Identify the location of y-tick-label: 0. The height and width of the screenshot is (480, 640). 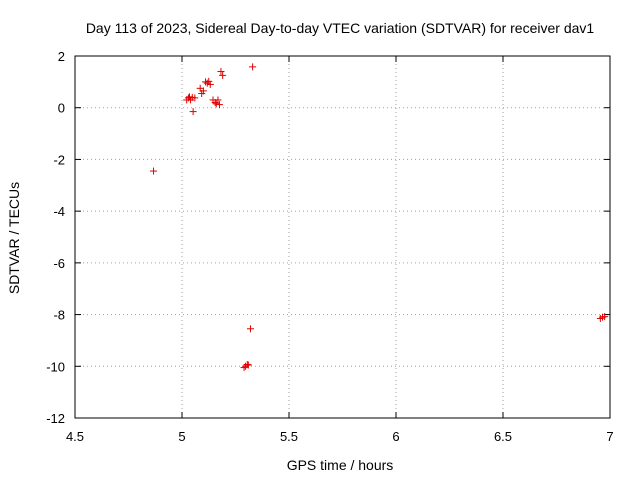
(61, 108).